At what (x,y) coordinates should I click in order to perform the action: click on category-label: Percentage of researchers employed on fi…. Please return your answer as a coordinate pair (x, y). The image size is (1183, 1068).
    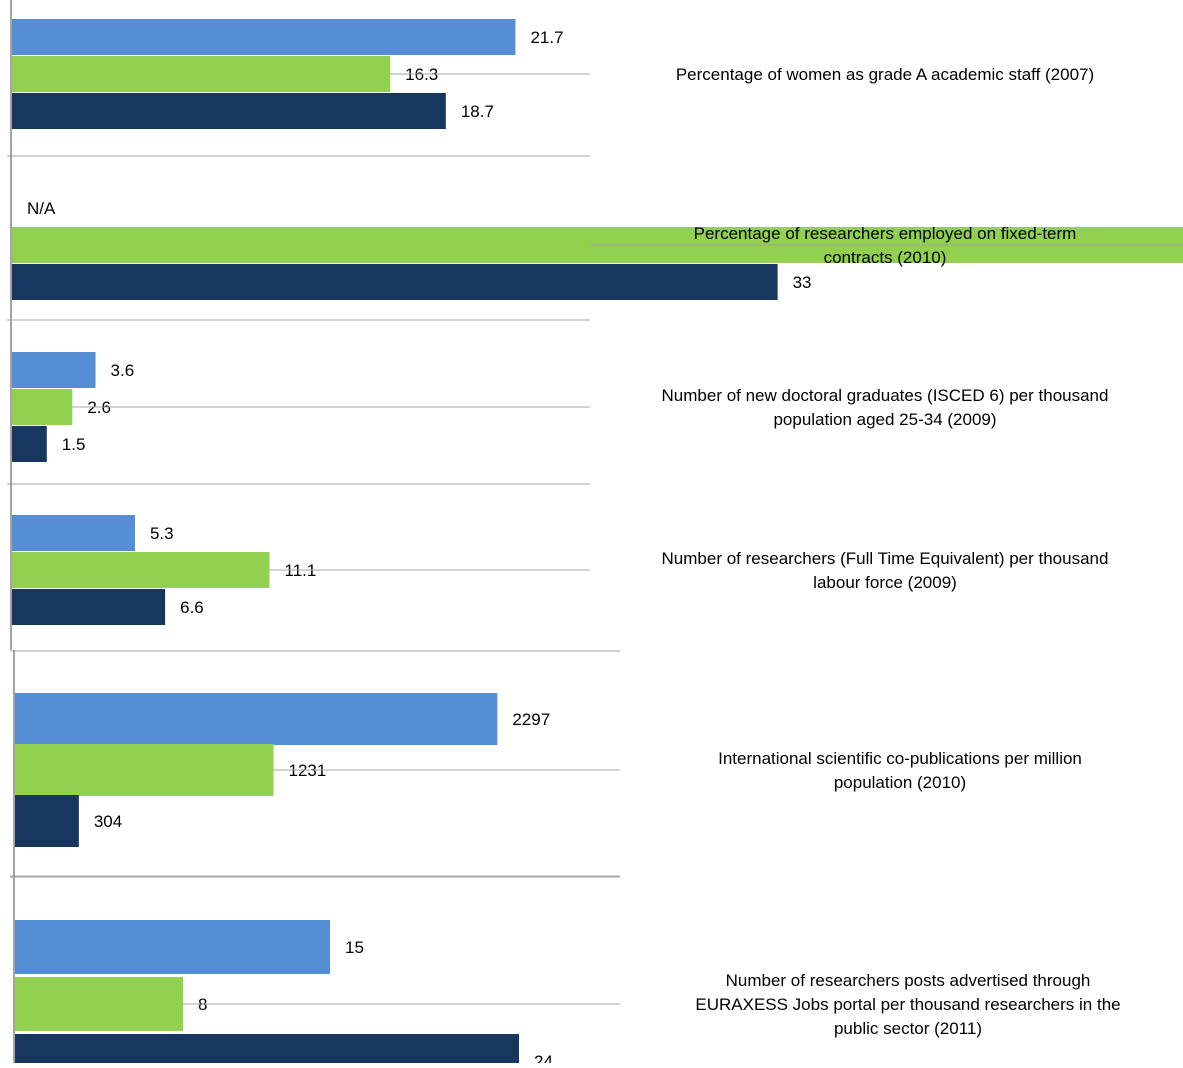
    Looking at the image, I should click on (885, 245).